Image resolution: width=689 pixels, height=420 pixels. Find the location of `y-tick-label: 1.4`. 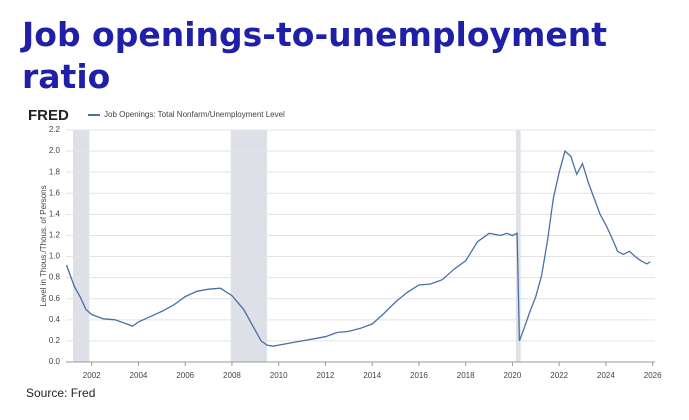

y-tick-label: 1.4 is located at coordinates (55, 213).